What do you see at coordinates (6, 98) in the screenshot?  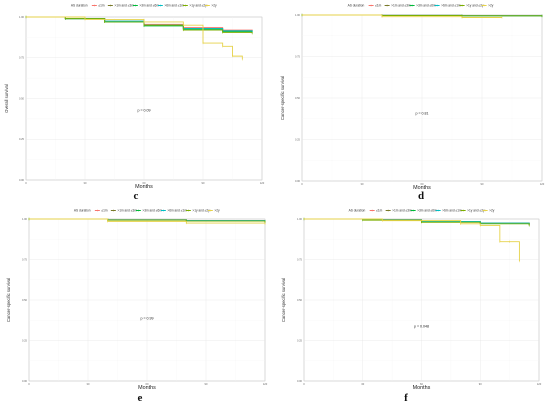 I see `y-axis-title: Overall survival` at bounding box center [6, 98].